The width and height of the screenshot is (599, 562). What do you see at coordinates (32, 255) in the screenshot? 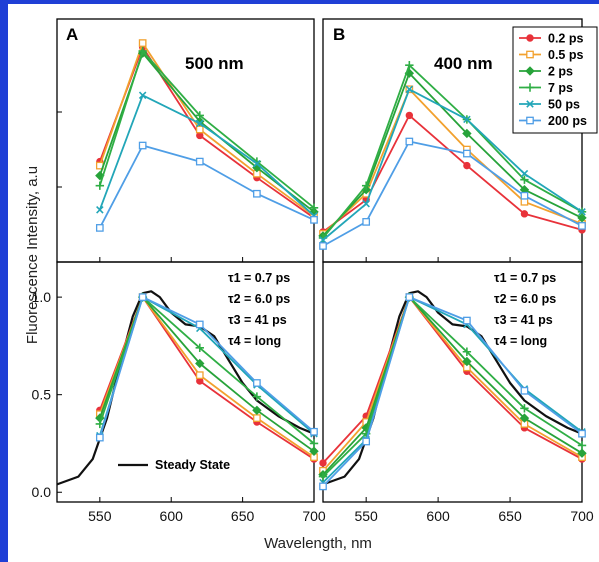
I see `y-axis-title: Fluorescence Intensity, a.u` at bounding box center [32, 255].